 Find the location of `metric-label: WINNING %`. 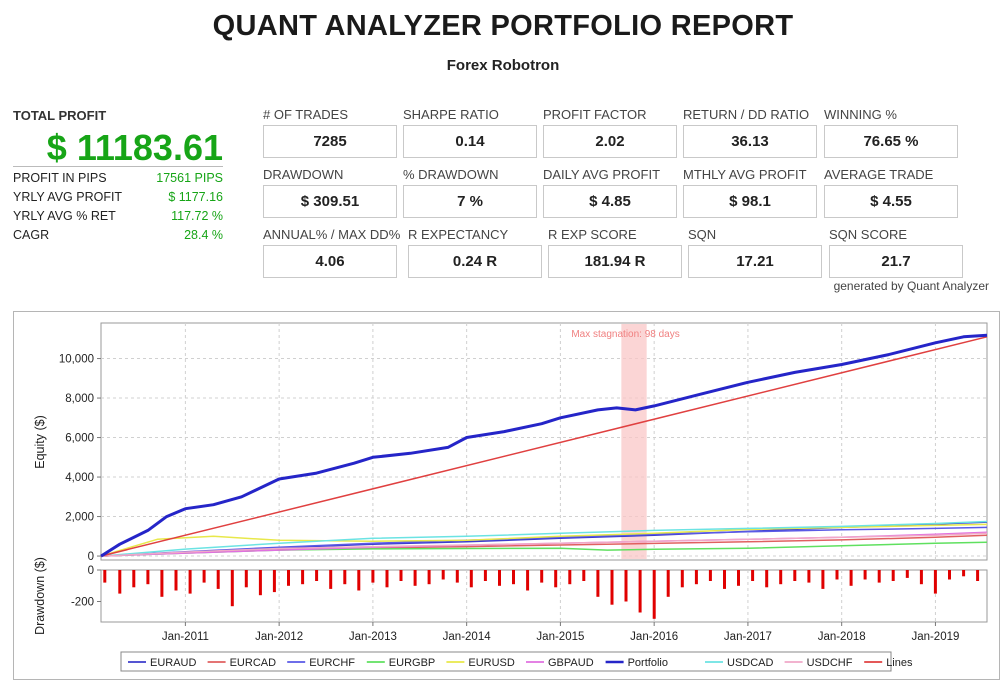

metric-label: WINNING % is located at coordinates (860, 114).